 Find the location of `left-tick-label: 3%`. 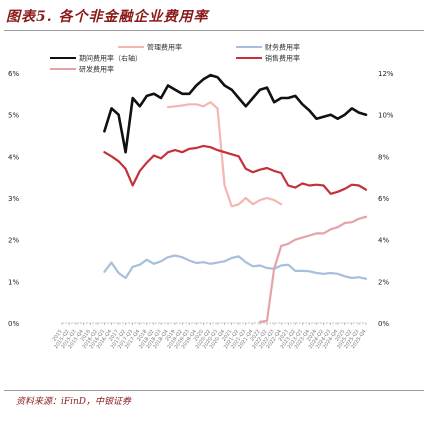

left-tick-label: 3% is located at coordinates (13, 199).